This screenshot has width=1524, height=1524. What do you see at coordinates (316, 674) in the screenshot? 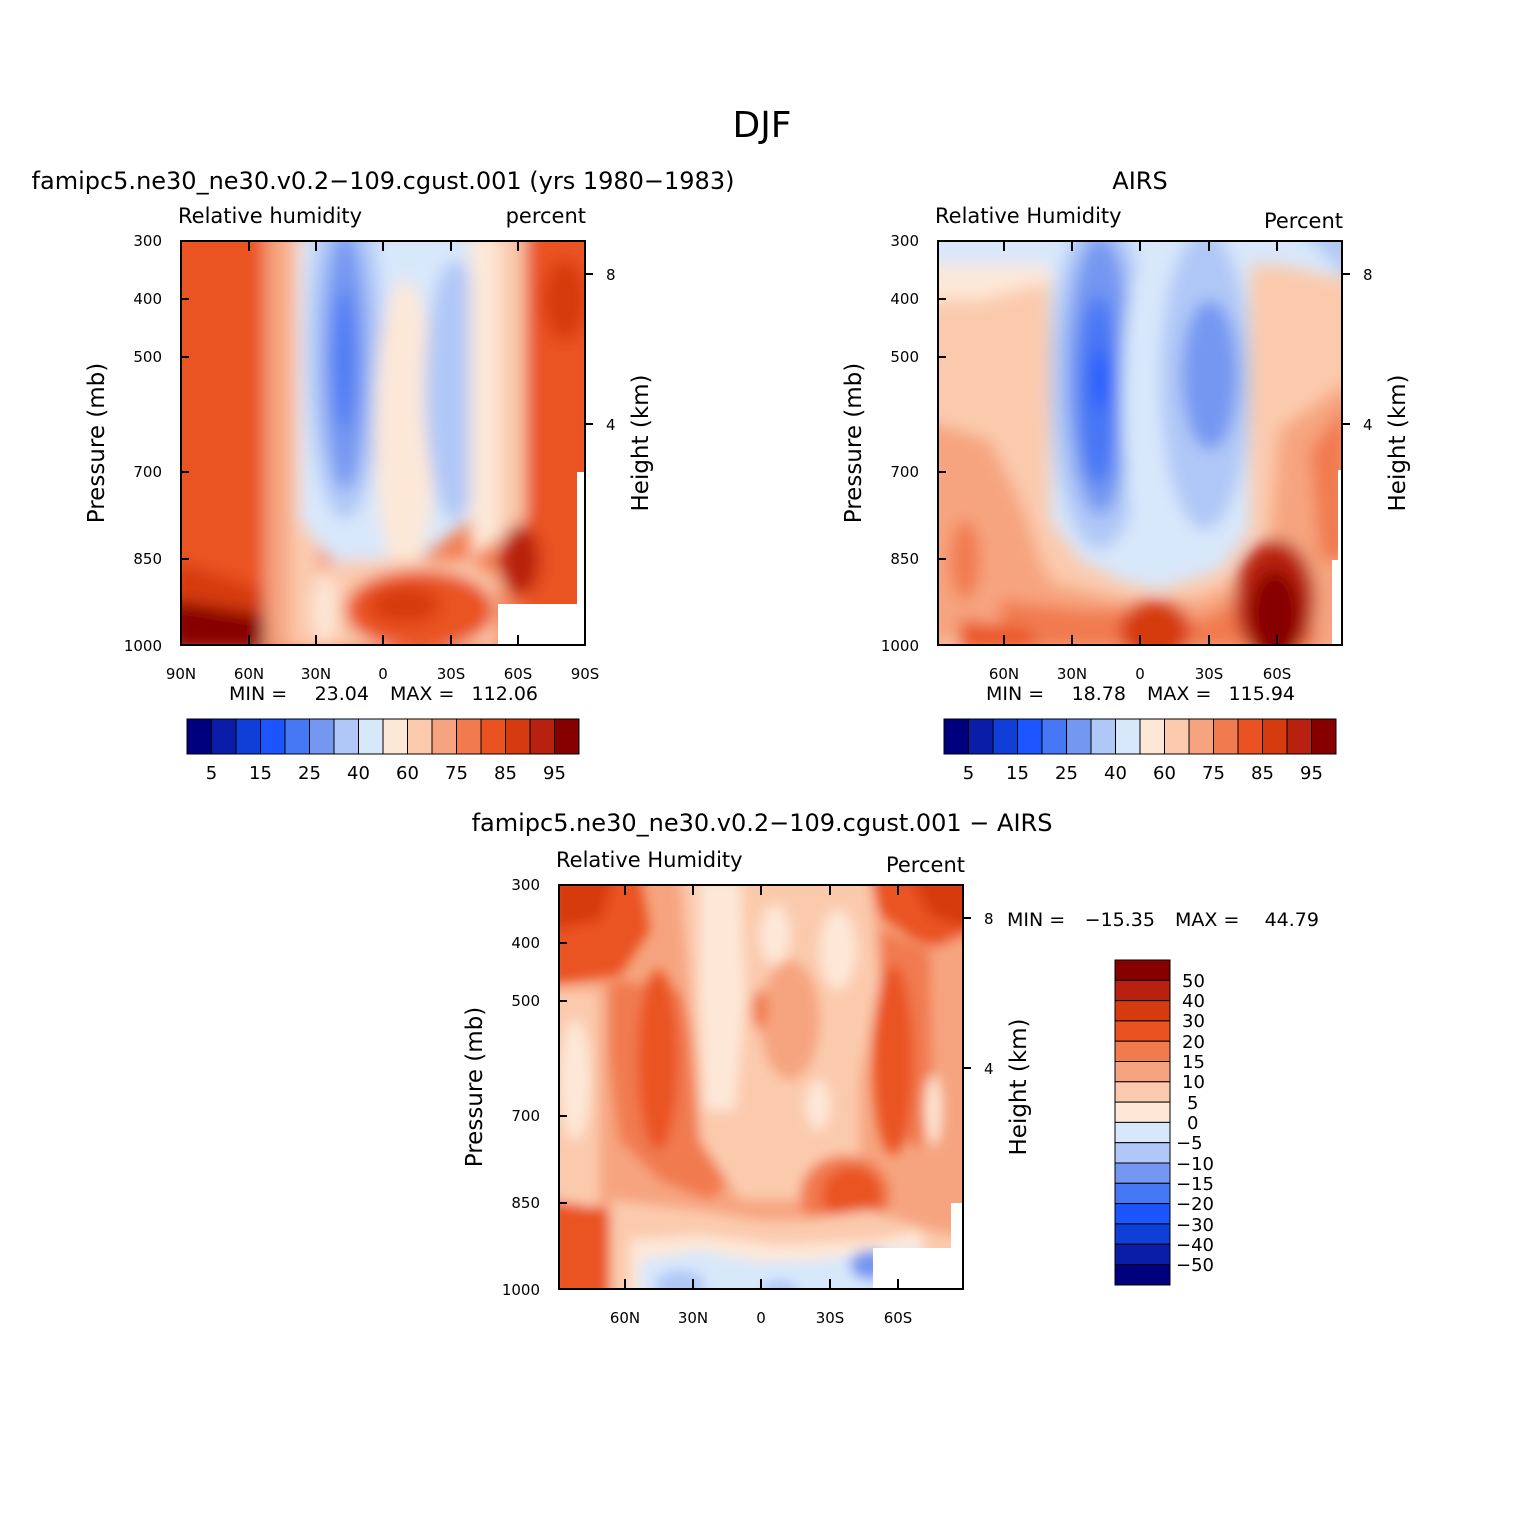
I see `panel-model-xtick-30N-label: 30N` at bounding box center [316, 674].